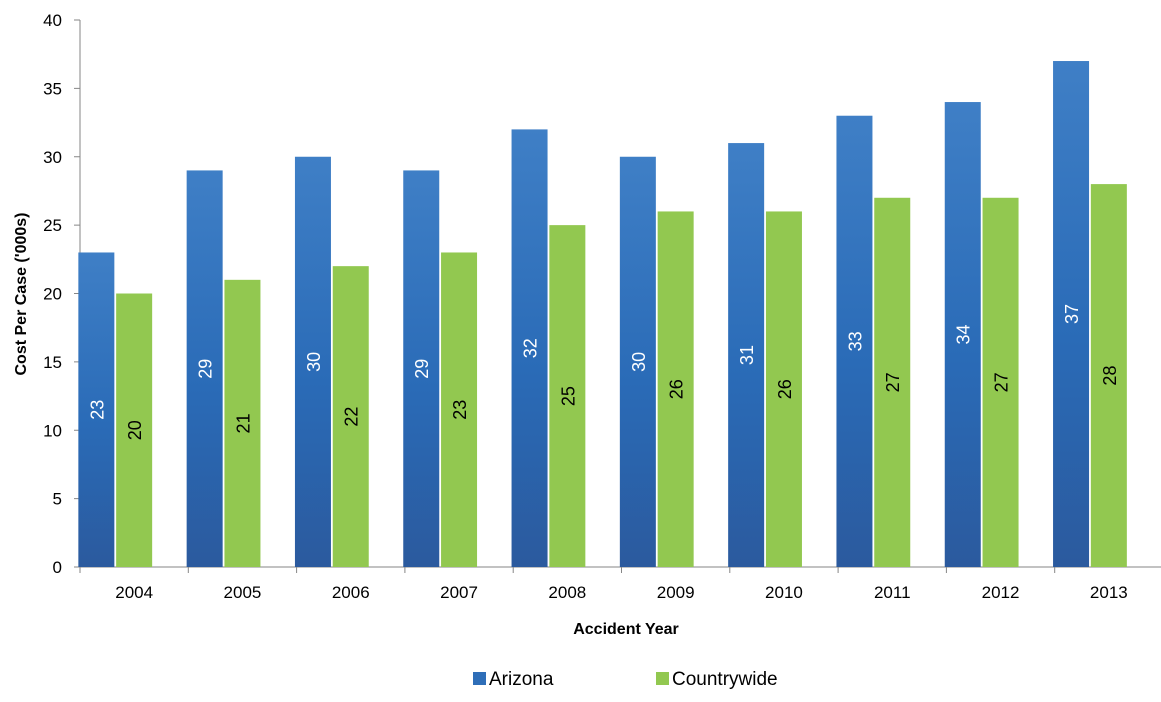 This screenshot has width=1161, height=702. I want to click on y-tick-label: 5, so click(57, 499).